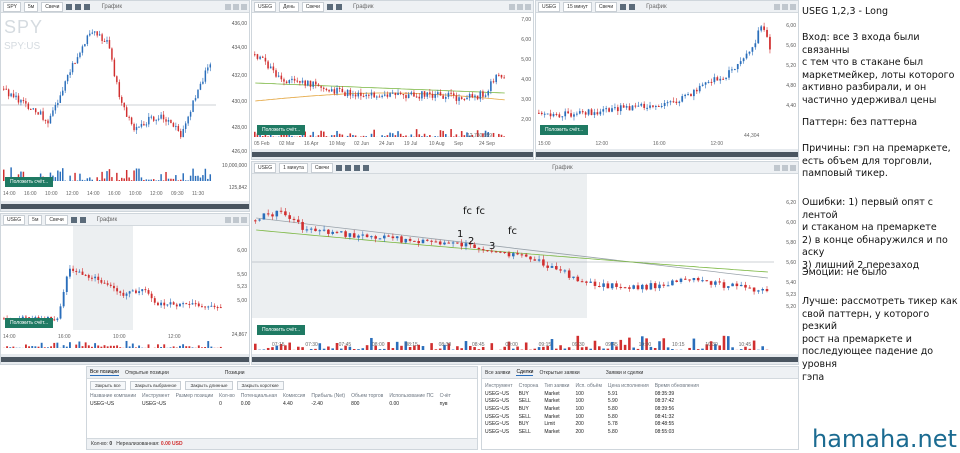 Image resolution: width=960 pixels, height=453 pixels. I want to click on tab-all-positions: Все позиции, so click(104, 372).